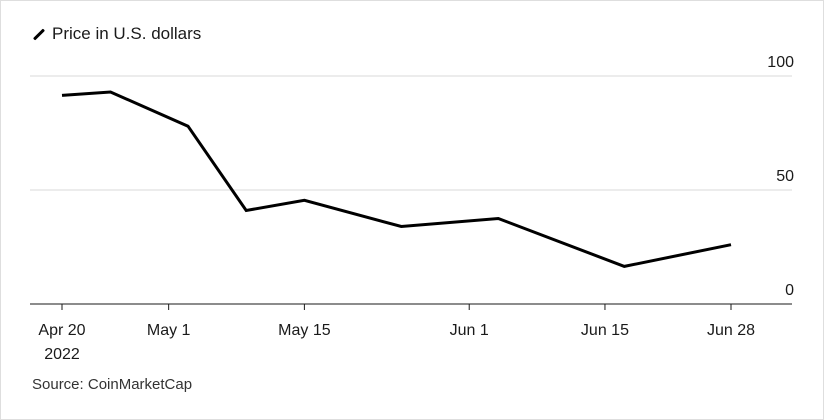 The height and width of the screenshot is (420, 824). What do you see at coordinates (731, 330) in the screenshot?
I see `x-tick-label: Jun 28` at bounding box center [731, 330].